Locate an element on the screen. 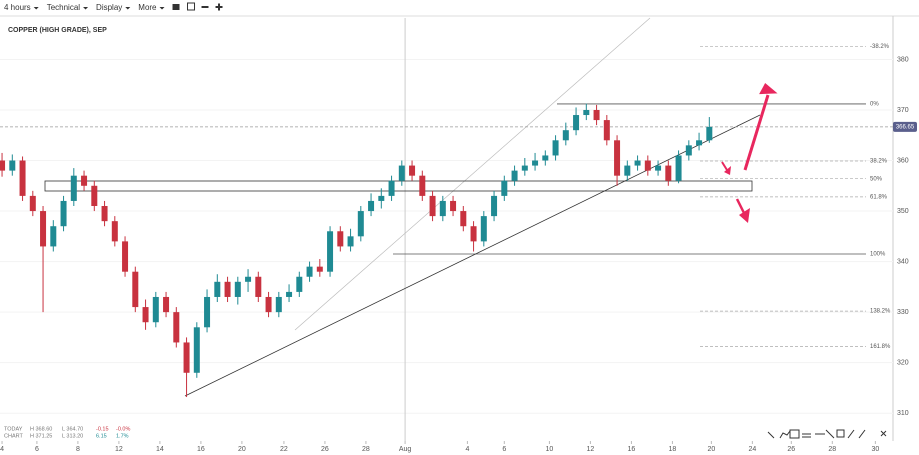 The height and width of the screenshot is (455, 919). x-tick-label: 26 is located at coordinates (791, 449).